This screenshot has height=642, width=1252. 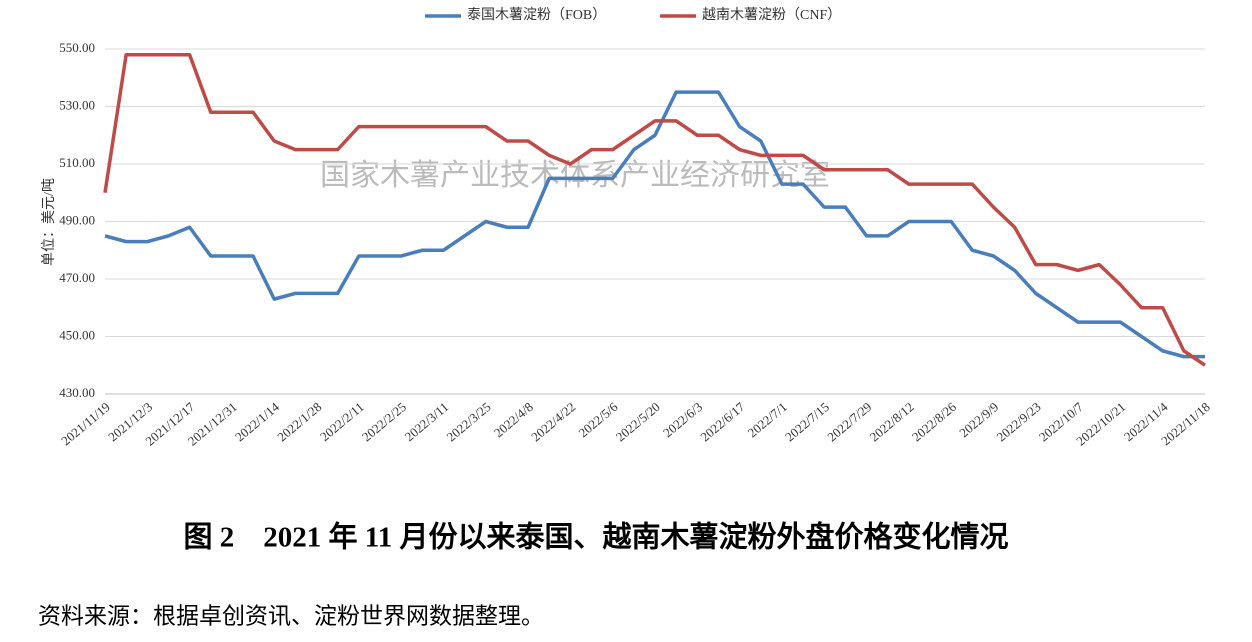 What do you see at coordinates (771, 15) in the screenshot?
I see `legend-label: 越南木薯淀粉（CNF）` at bounding box center [771, 15].